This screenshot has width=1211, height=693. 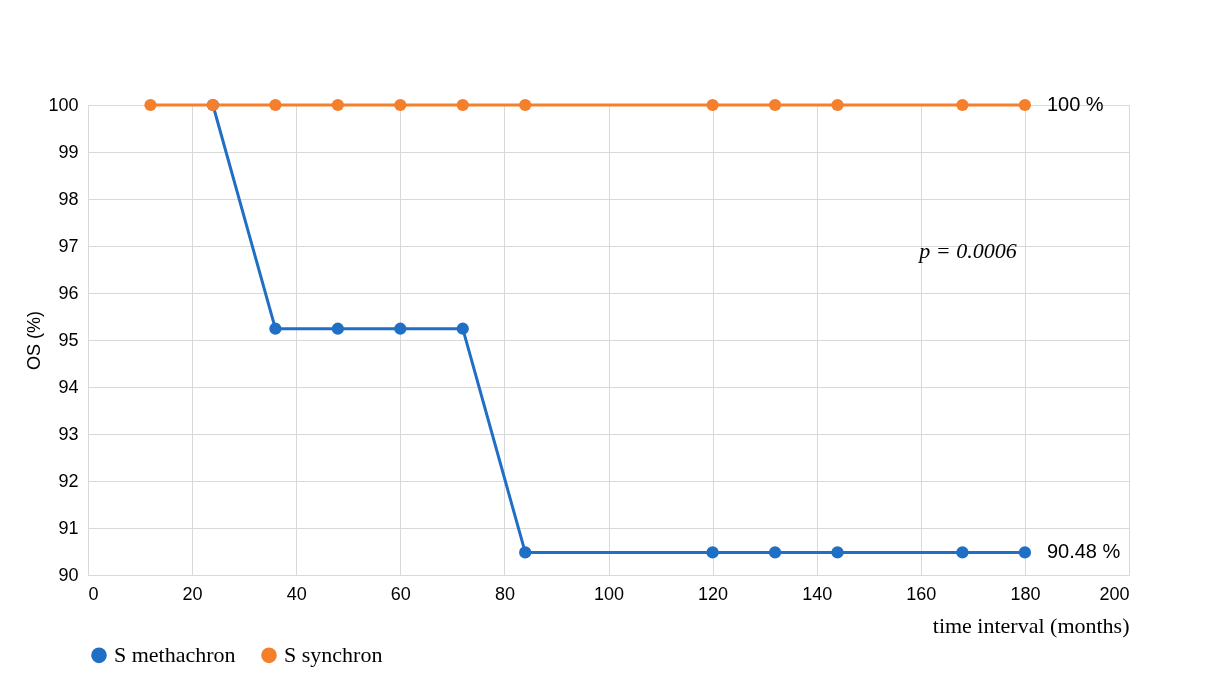 What do you see at coordinates (68, 574) in the screenshot?
I see `y-tick-label: 90` at bounding box center [68, 574].